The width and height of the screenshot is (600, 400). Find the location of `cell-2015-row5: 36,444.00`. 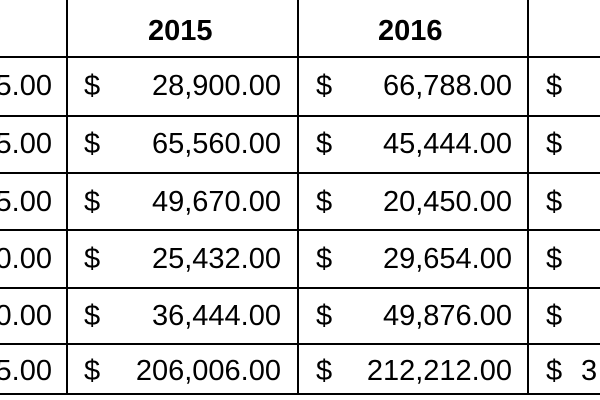

cell-2015-row5: 36,444.00 is located at coordinates (216, 316).